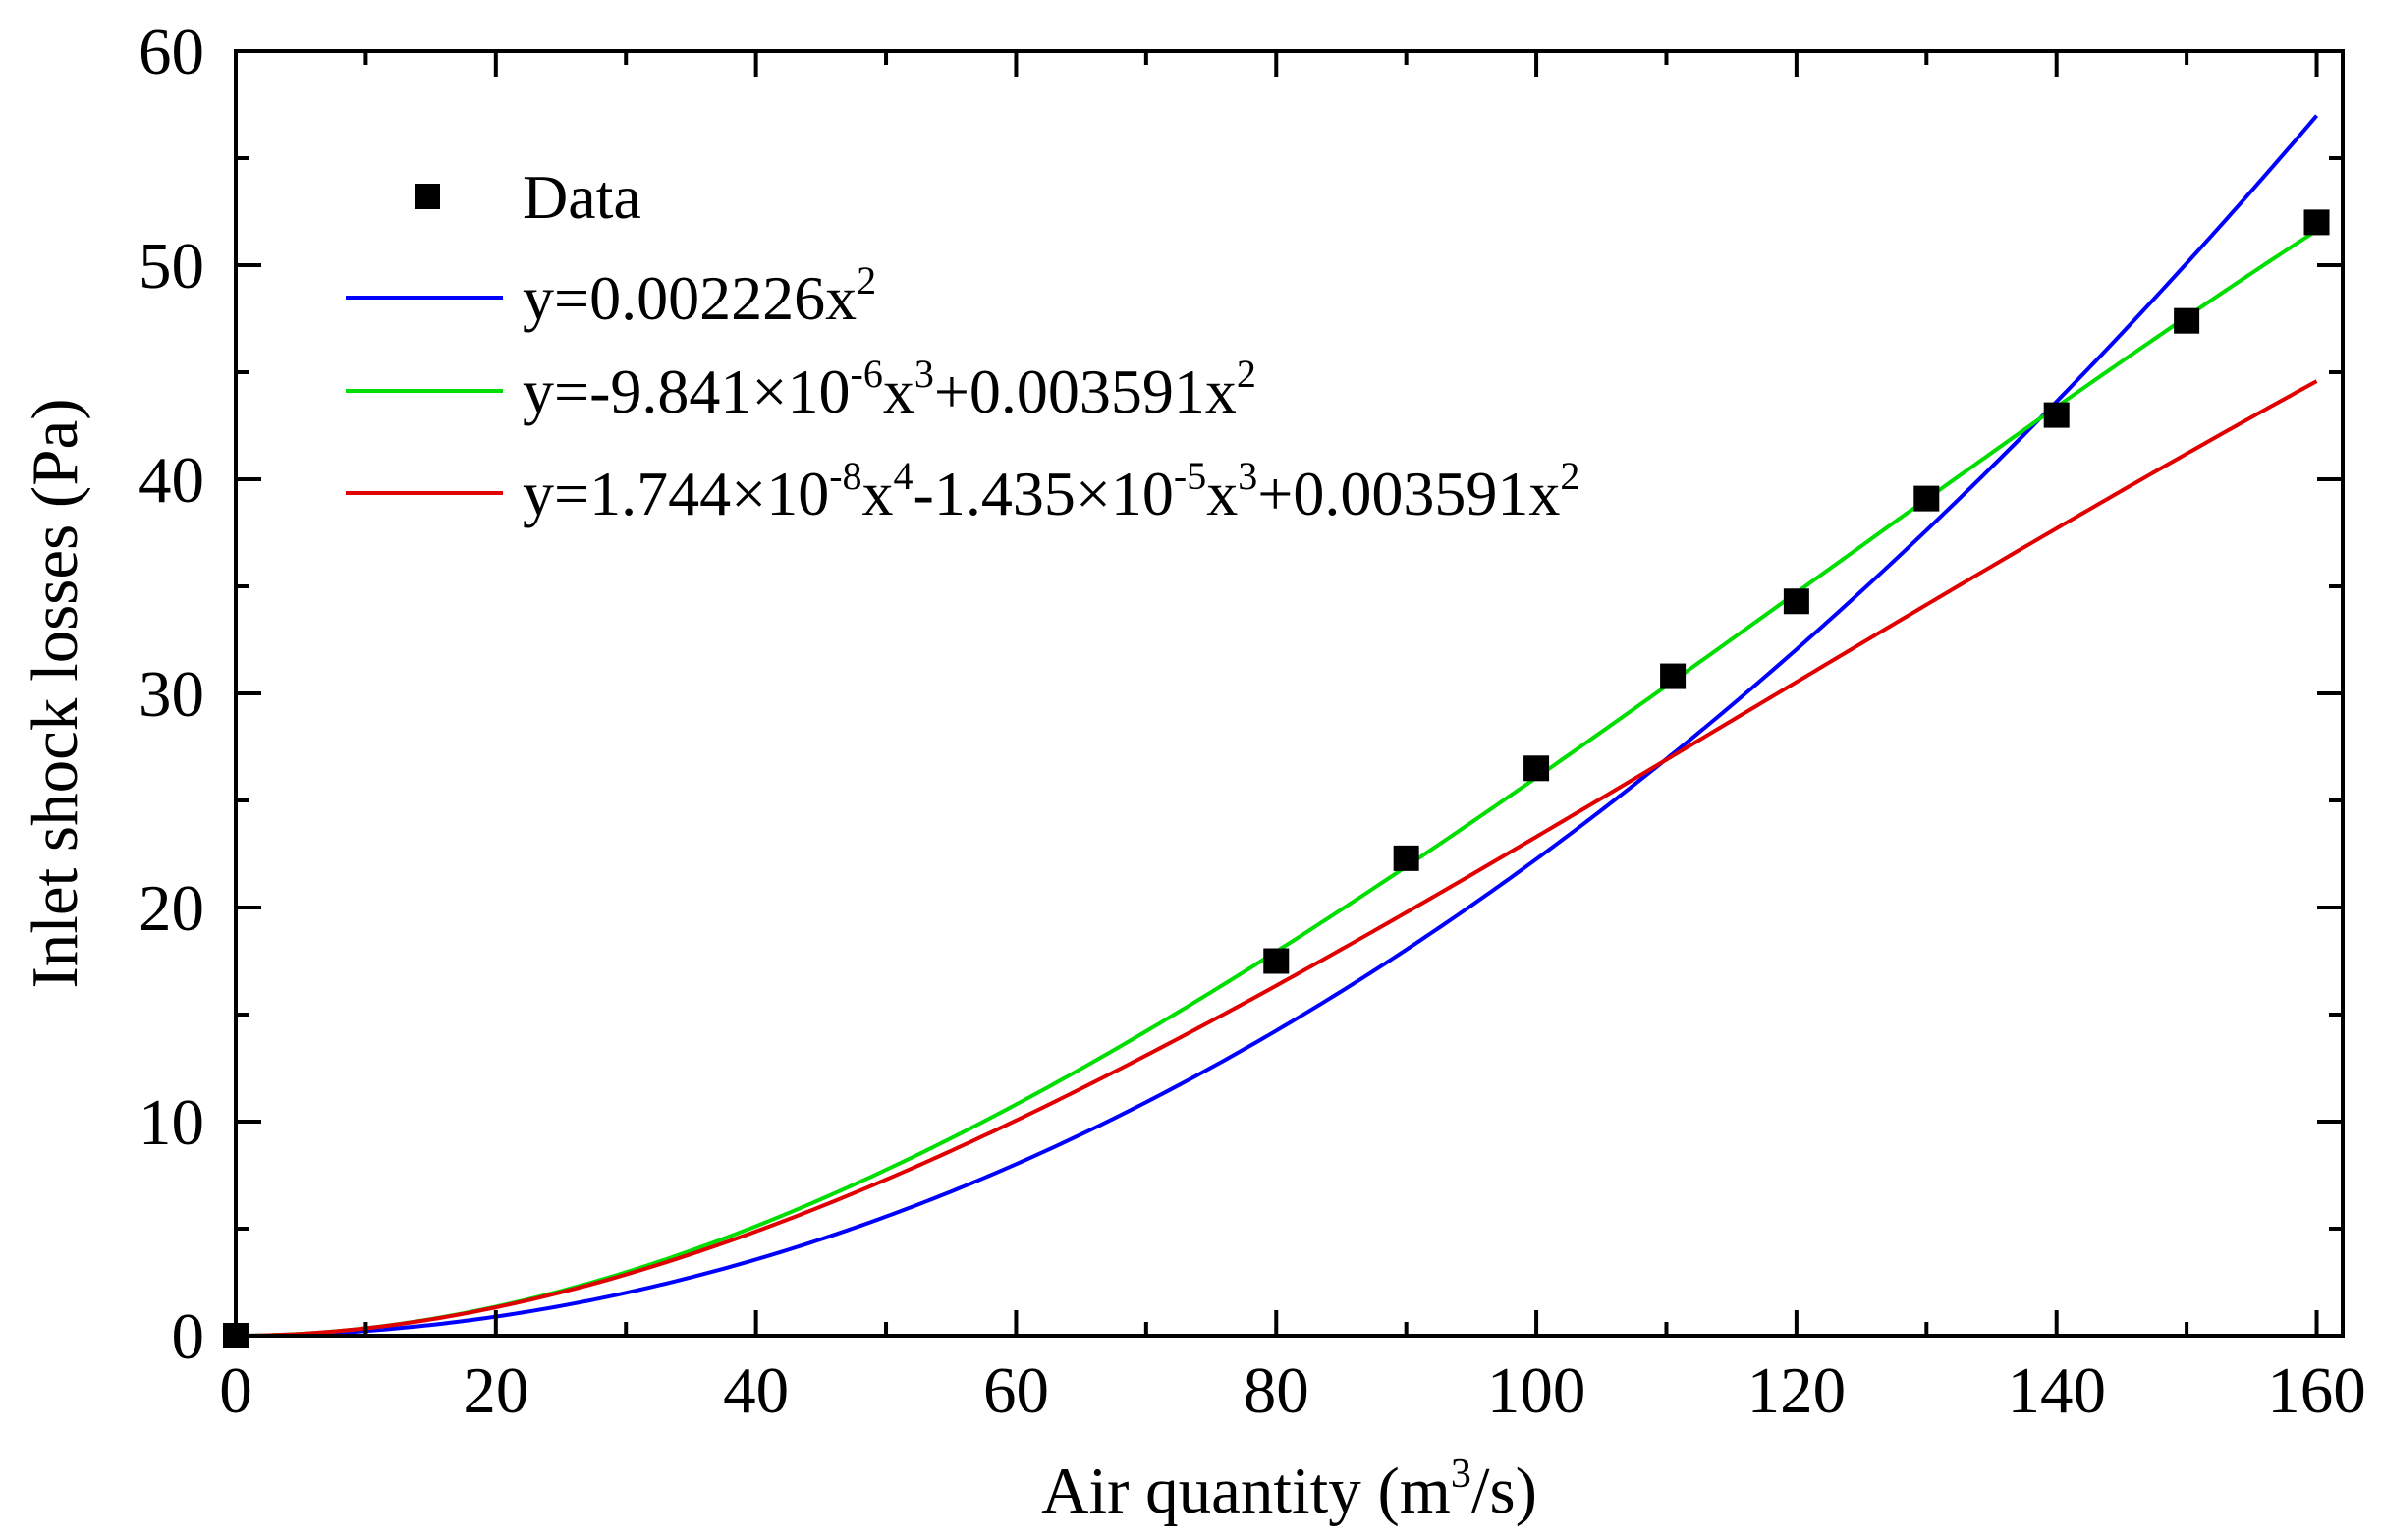 This screenshot has width=2381, height=1540. I want to click on legend-label-data: Data, so click(582, 197).